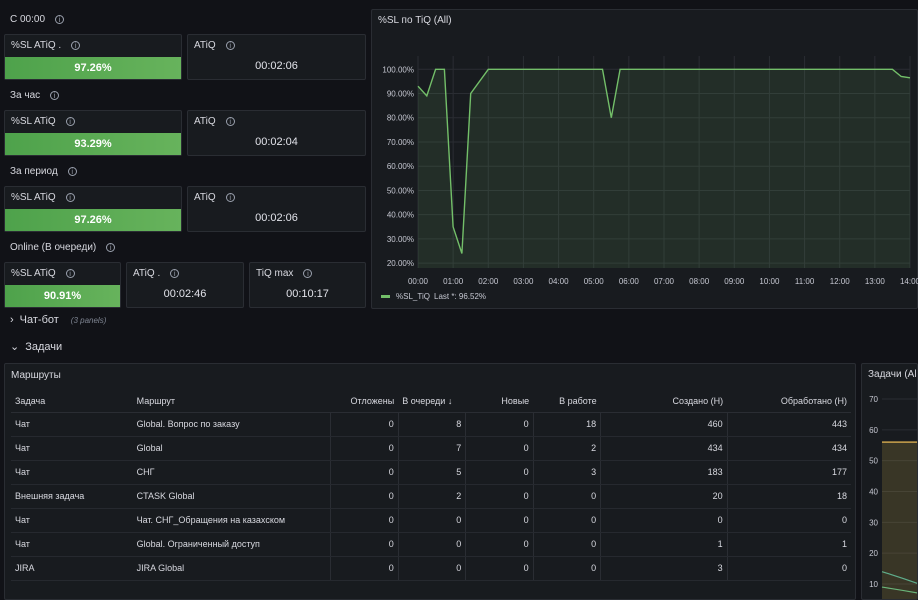 The width and height of the screenshot is (918, 600). Describe the element at coordinates (185, 294) in the screenshot. I see `stat-value: 00:02:46` at that location.